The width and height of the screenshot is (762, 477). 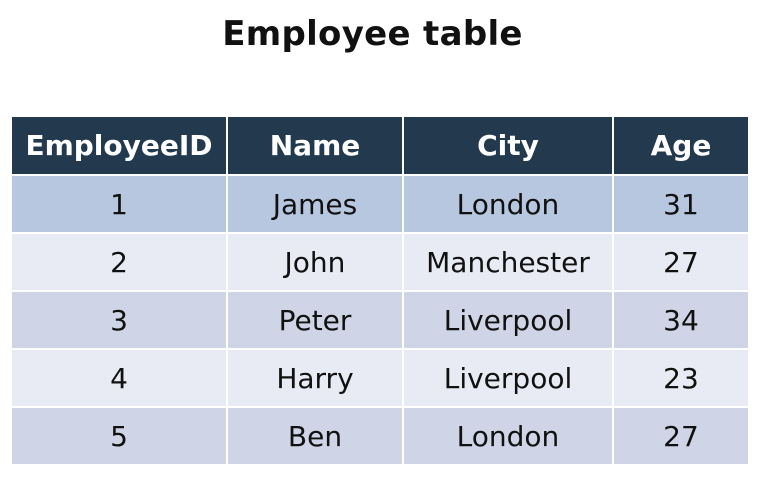 I want to click on name-cell: Ben, so click(x=315, y=436).